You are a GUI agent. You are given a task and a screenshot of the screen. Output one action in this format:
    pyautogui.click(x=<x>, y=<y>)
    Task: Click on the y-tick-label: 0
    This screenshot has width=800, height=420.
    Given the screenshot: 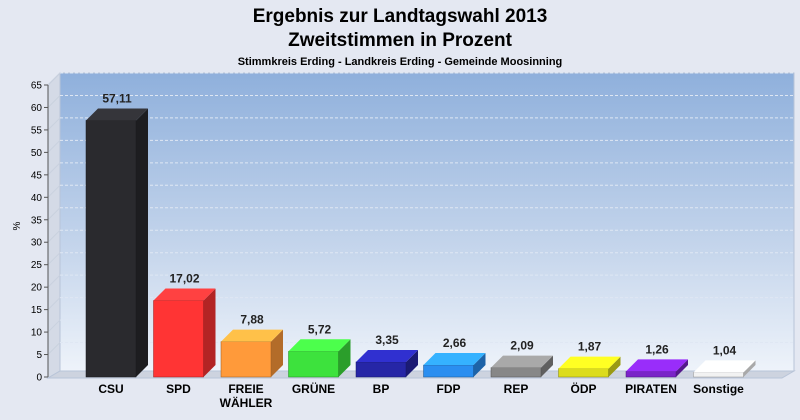 What is the action you would take?
    pyautogui.click(x=39, y=378)
    